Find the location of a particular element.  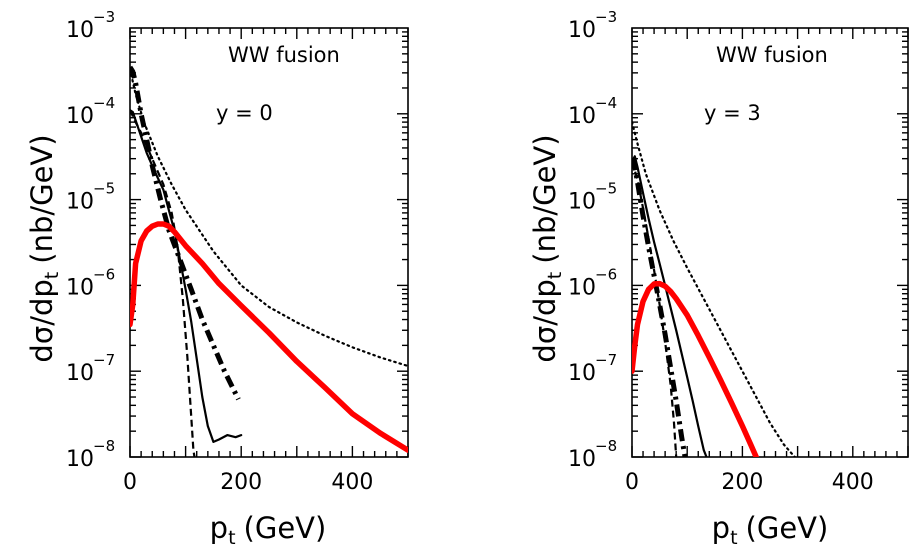

series-line-dashed is located at coordinates (655, 308).